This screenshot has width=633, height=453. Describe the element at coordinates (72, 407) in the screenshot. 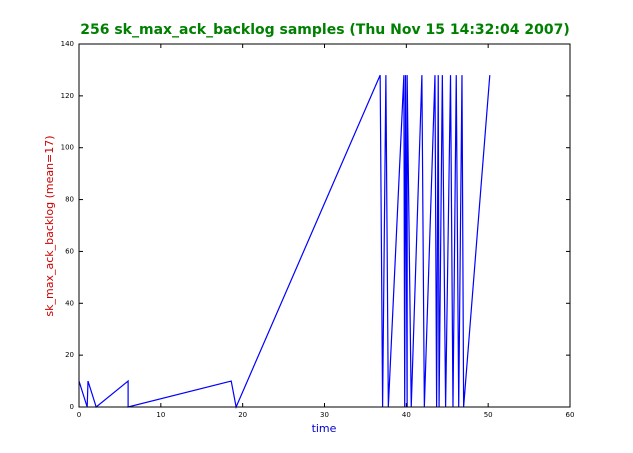

I see `y-tick-label: 0` at that location.